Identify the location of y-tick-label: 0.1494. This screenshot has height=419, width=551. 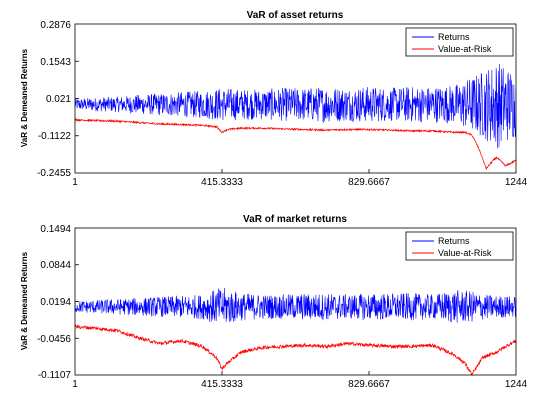
(55, 229).